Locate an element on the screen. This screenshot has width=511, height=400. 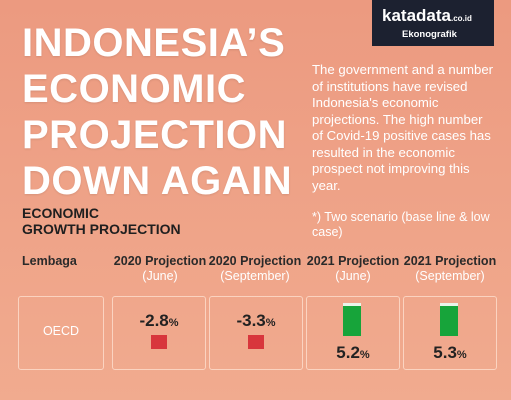
row-label: OECD is located at coordinates (61, 331).